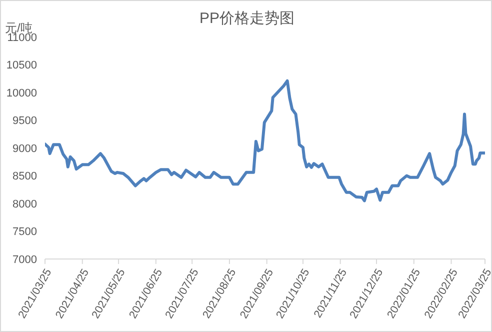 Image resolution: width=492 pixels, height=332 pixels. What do you see at coordinates (24, 148) in the screenshot?
I see `y-tick-label: 9000` at bounding box center [24, 148].